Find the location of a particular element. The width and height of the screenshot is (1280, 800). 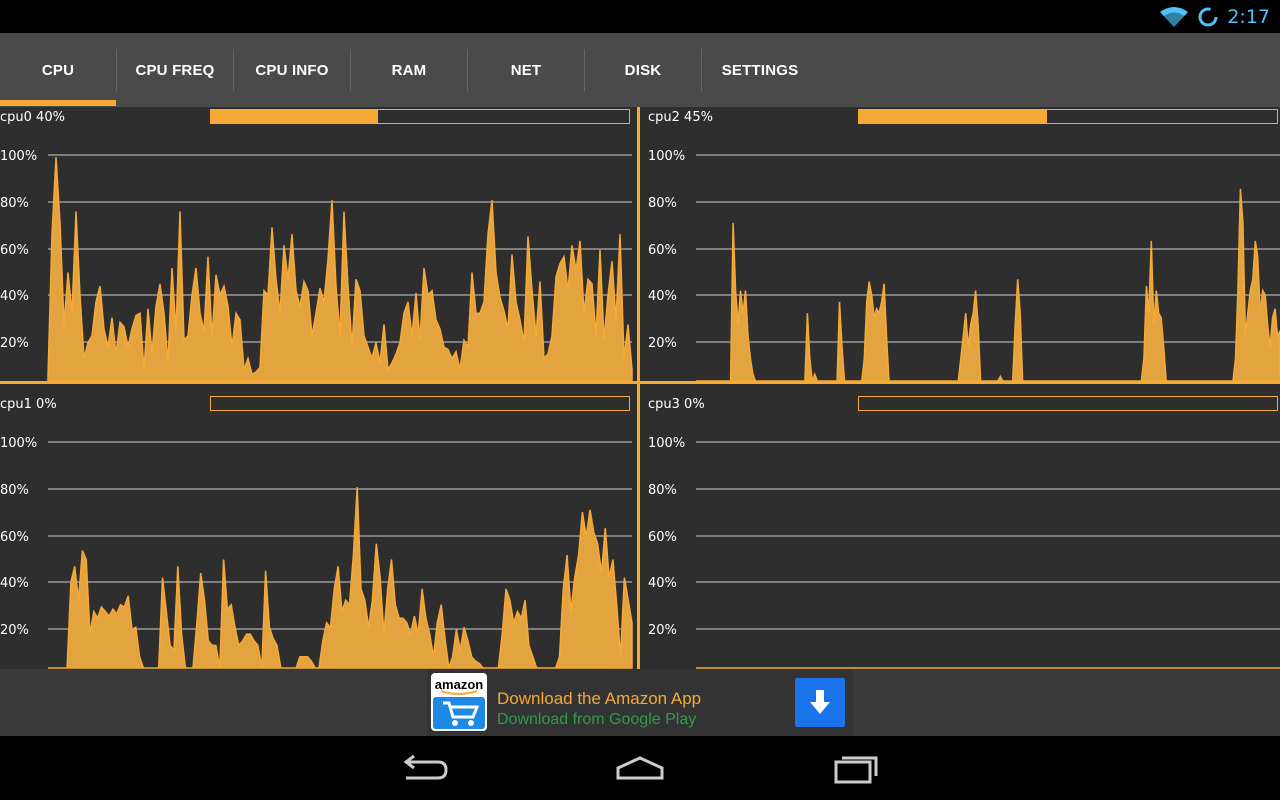

tab-disk: DISK is located at coordinates (643, 70).